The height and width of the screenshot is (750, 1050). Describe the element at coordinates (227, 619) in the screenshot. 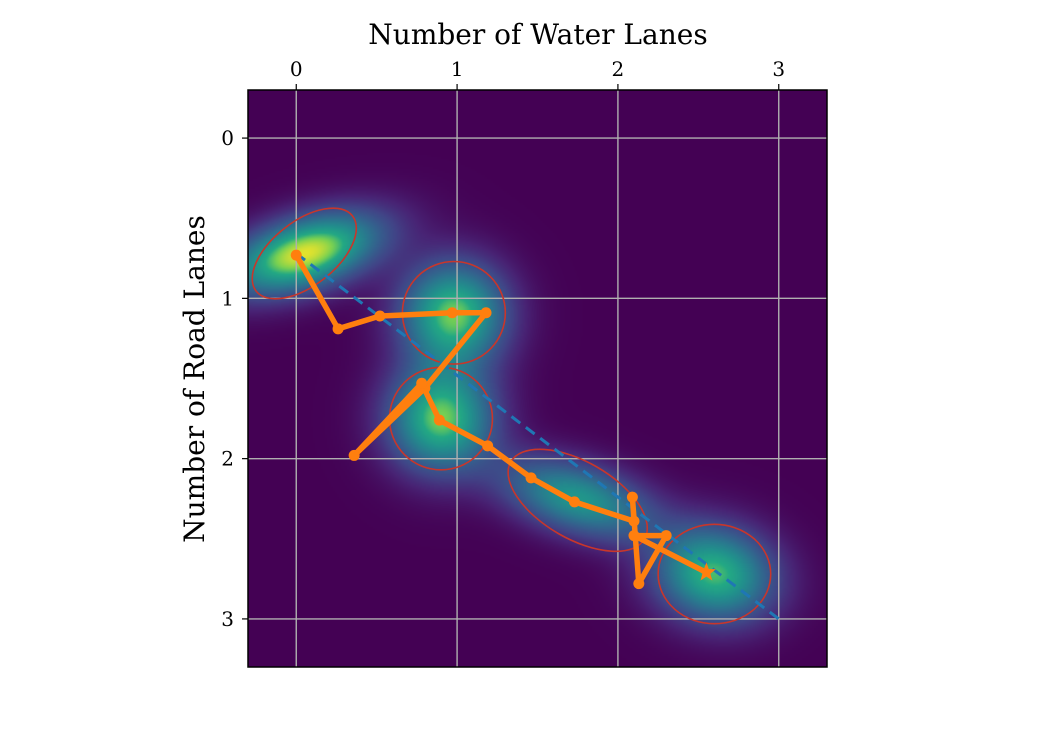

I see `y-tick-label: 3` at that location.